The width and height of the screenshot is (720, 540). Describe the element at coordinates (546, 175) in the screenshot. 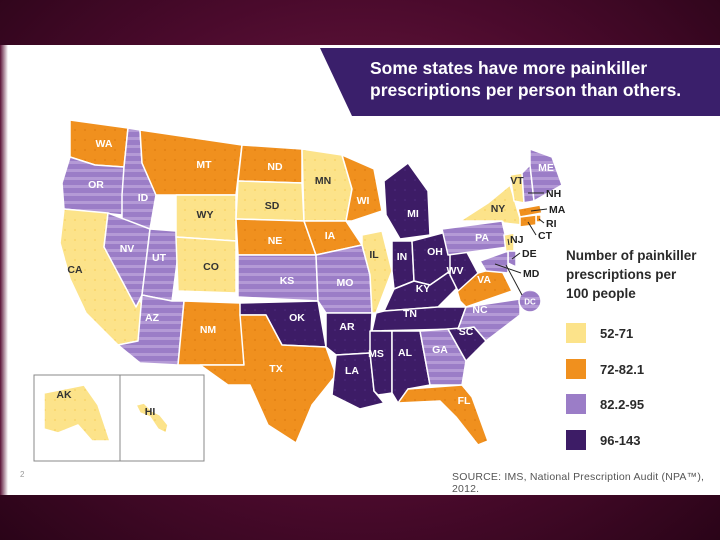

I see `state-me` at that location.